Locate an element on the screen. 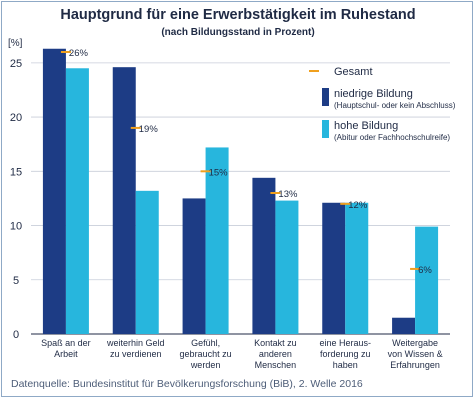 The image size is (476, 400). gesamt-value-label: 26% is located at coordinates (79, 53).